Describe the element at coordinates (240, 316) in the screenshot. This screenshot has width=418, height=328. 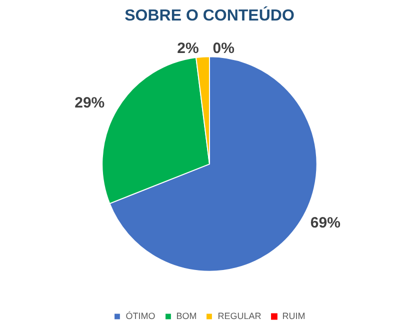
I see `legend-label: REGULAR` at that location.